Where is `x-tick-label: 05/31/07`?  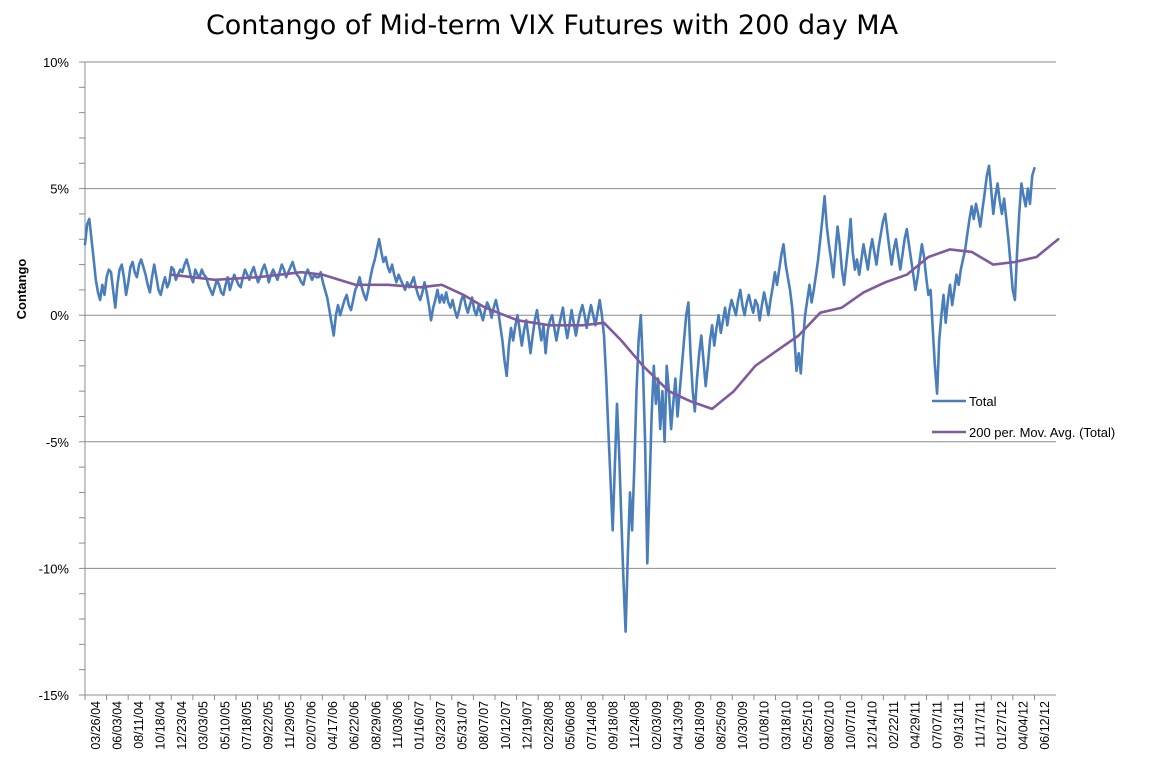
x-tick-label: 05/31/07 is located at coordinates (463, 725).